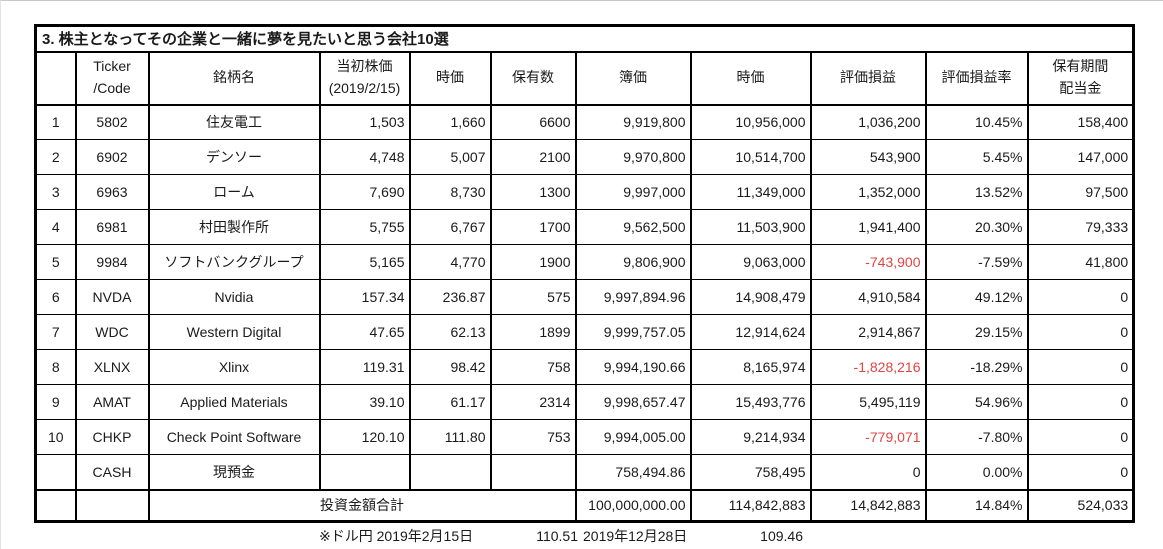  I want to click on stock-name-cell: デンソー, so click(234, 157).